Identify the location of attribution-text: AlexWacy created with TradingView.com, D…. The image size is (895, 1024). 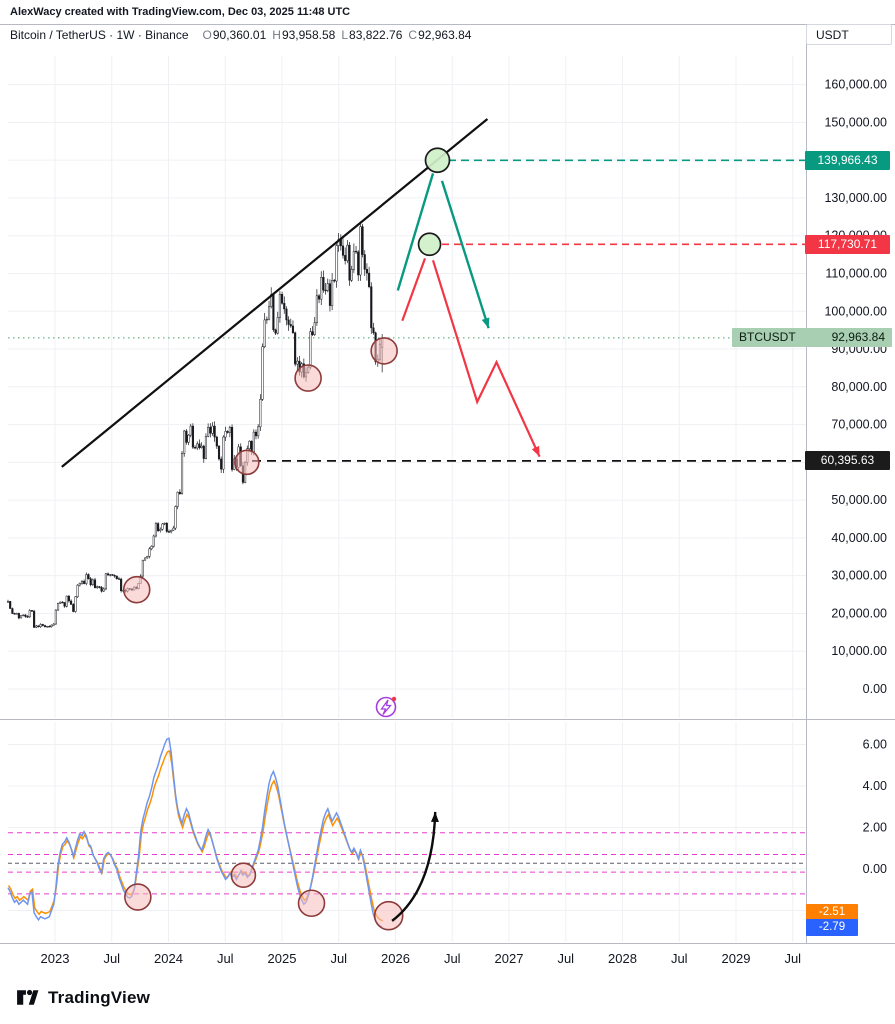
(180, 12).